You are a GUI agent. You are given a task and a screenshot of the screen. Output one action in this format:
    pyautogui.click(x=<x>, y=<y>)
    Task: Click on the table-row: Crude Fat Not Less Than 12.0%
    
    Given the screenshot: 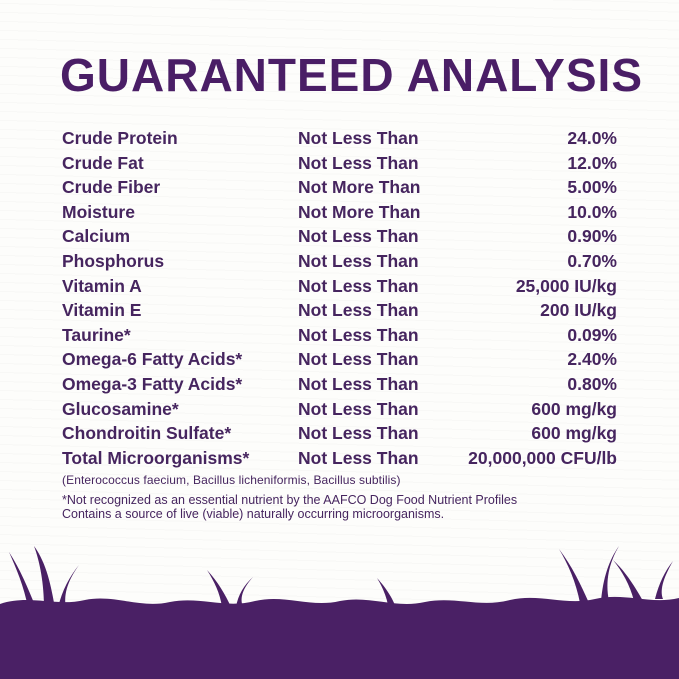 What is the action you would take?
    pyautogui.click(x=339, y=163)
    